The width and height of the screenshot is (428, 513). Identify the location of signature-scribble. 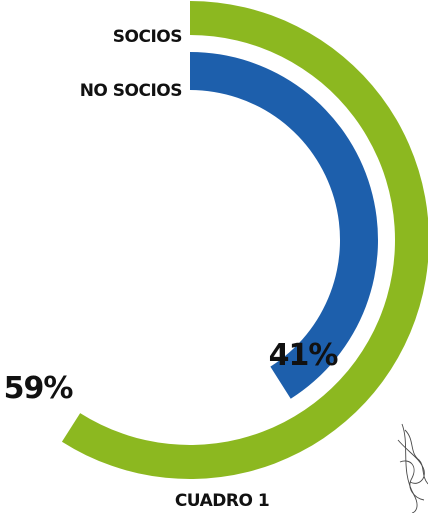
(412, 468).